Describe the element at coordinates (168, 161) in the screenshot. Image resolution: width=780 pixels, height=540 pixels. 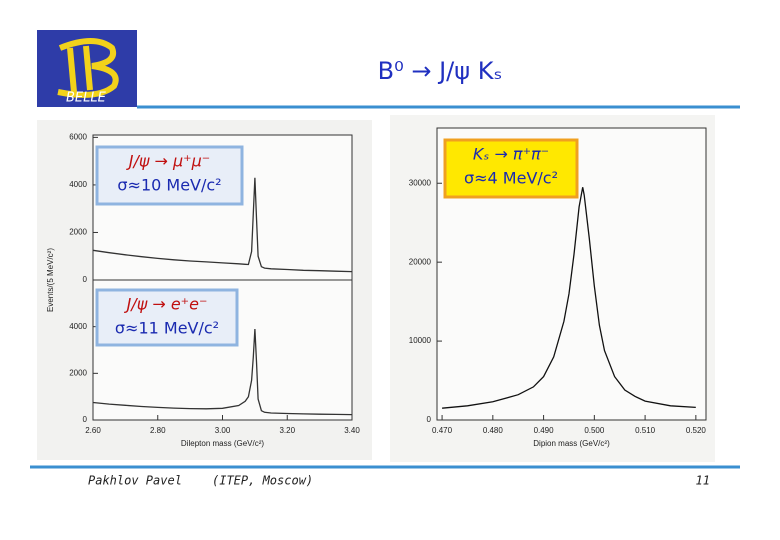
I see `annotation: J/ψ → μ⁺μ⁻` at that location.